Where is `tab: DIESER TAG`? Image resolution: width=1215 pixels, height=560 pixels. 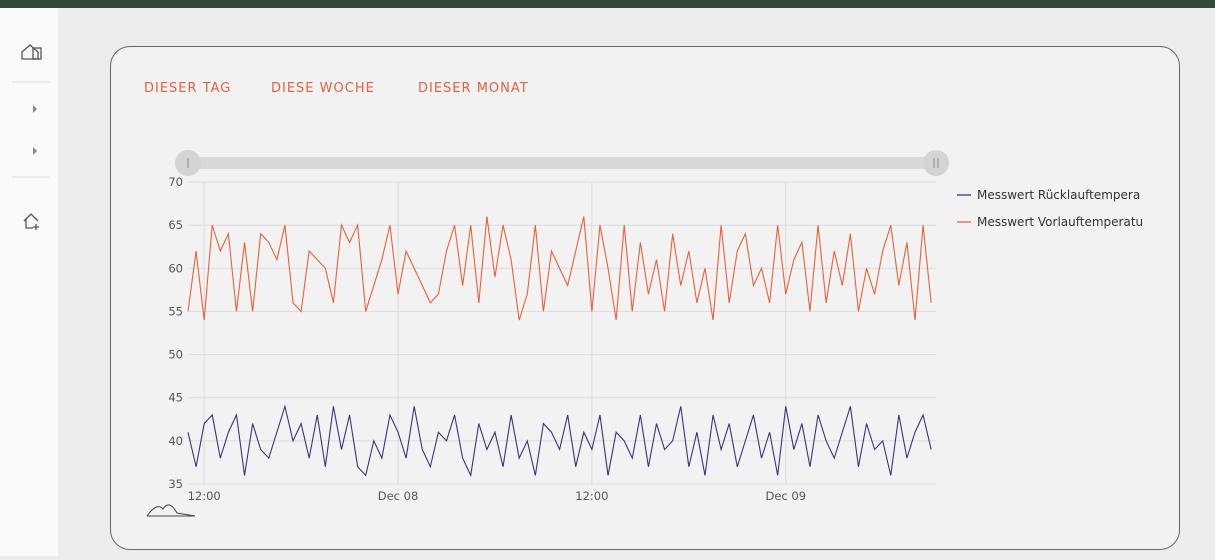 tab: DIESER TAG is located at coordinates (188, 88).